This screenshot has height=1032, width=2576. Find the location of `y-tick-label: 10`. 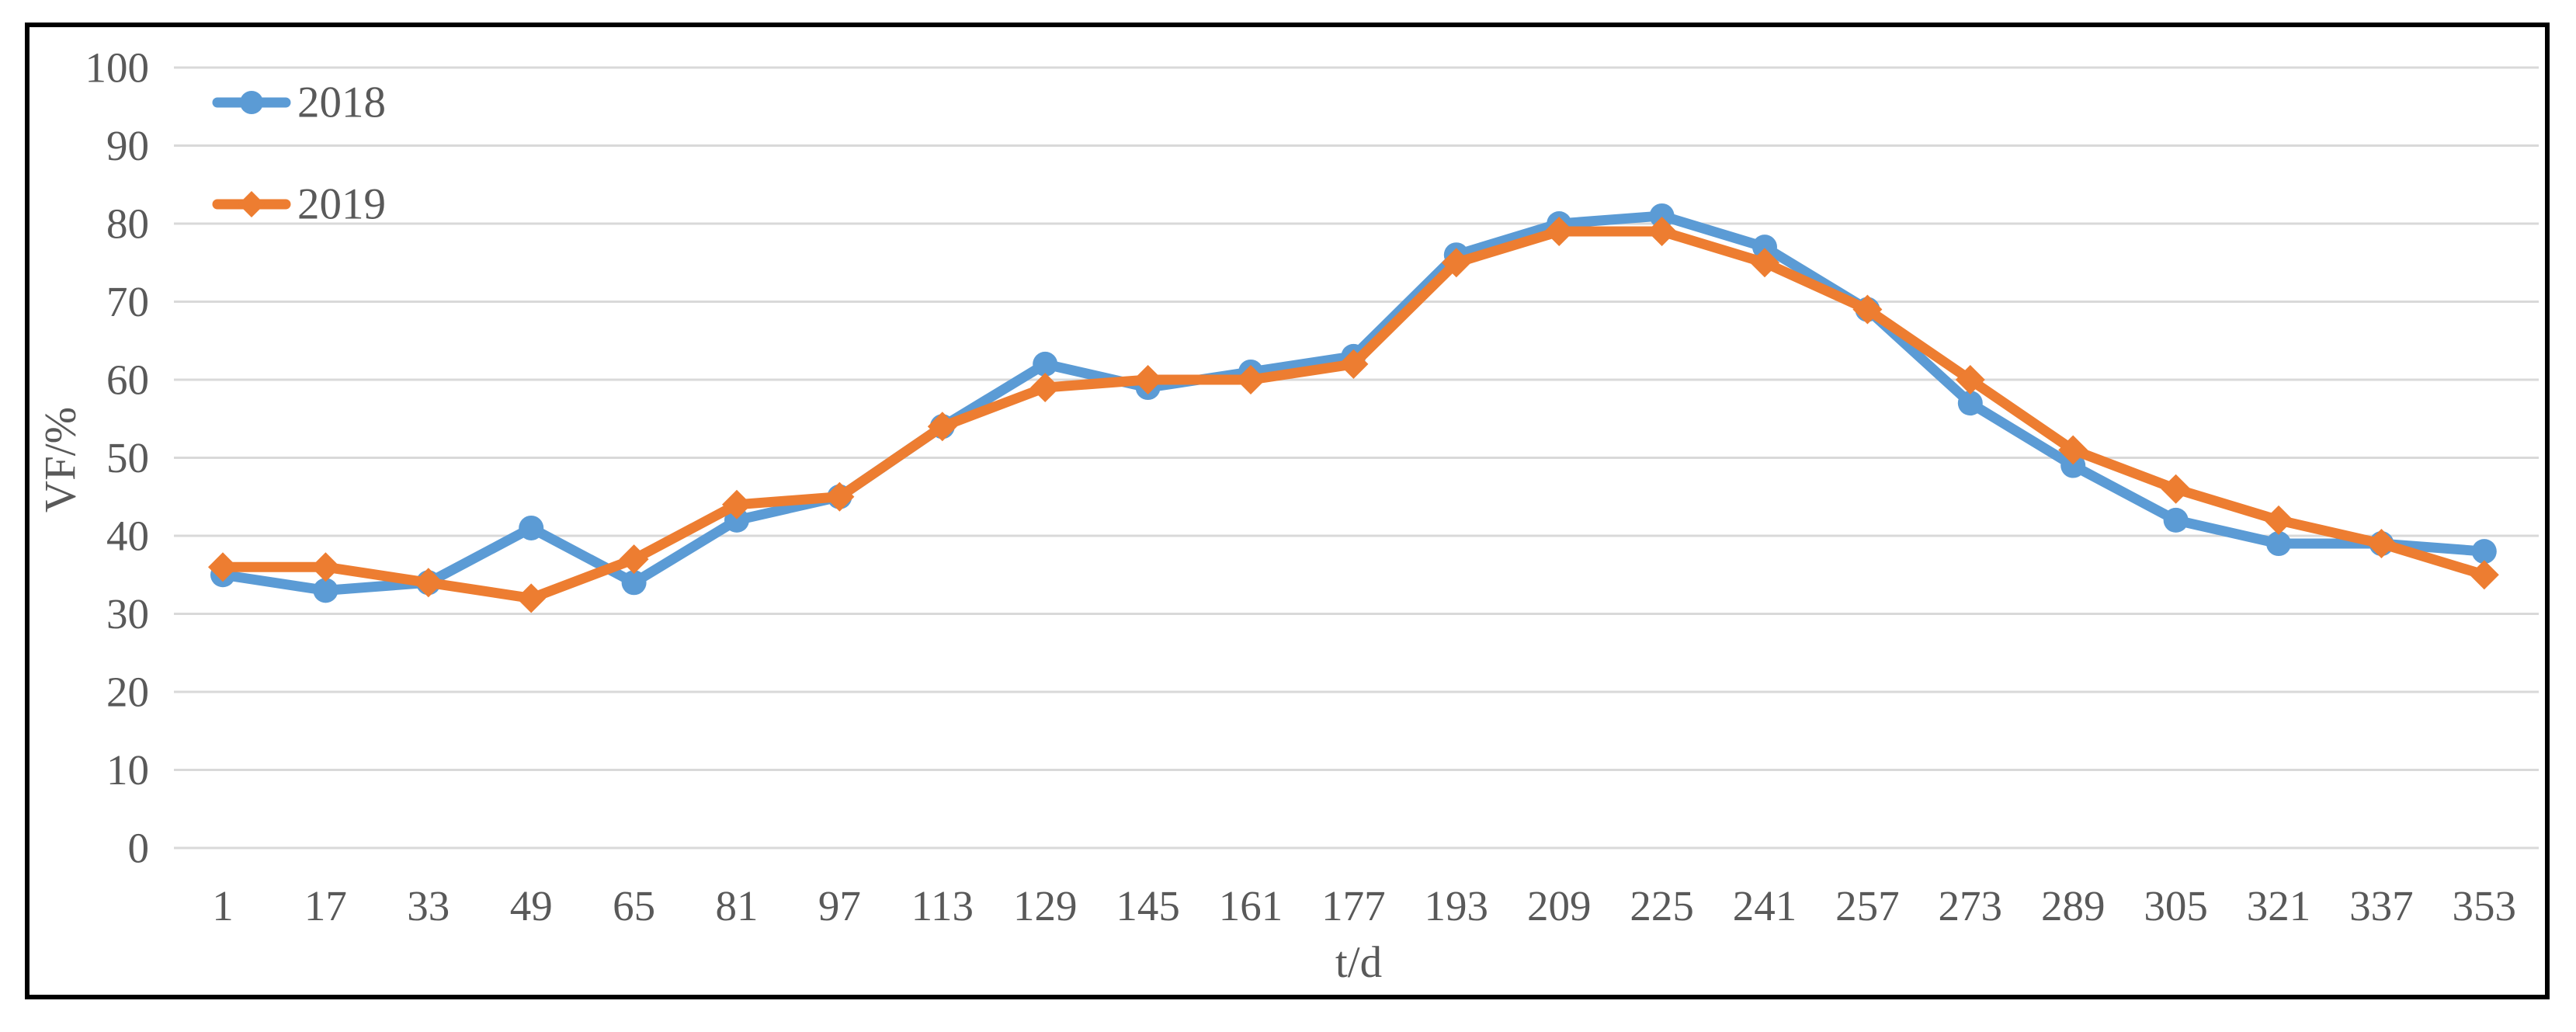

y-tick-label: 10 is located at coordinates (127, 770).